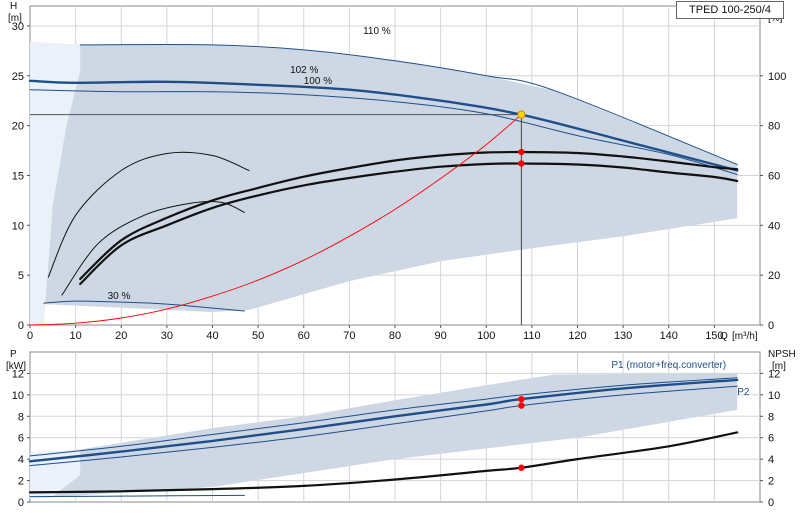 This screenshot has height=520, width=800. I want to click on top-x-tick-label: 40, so click(212, 336).